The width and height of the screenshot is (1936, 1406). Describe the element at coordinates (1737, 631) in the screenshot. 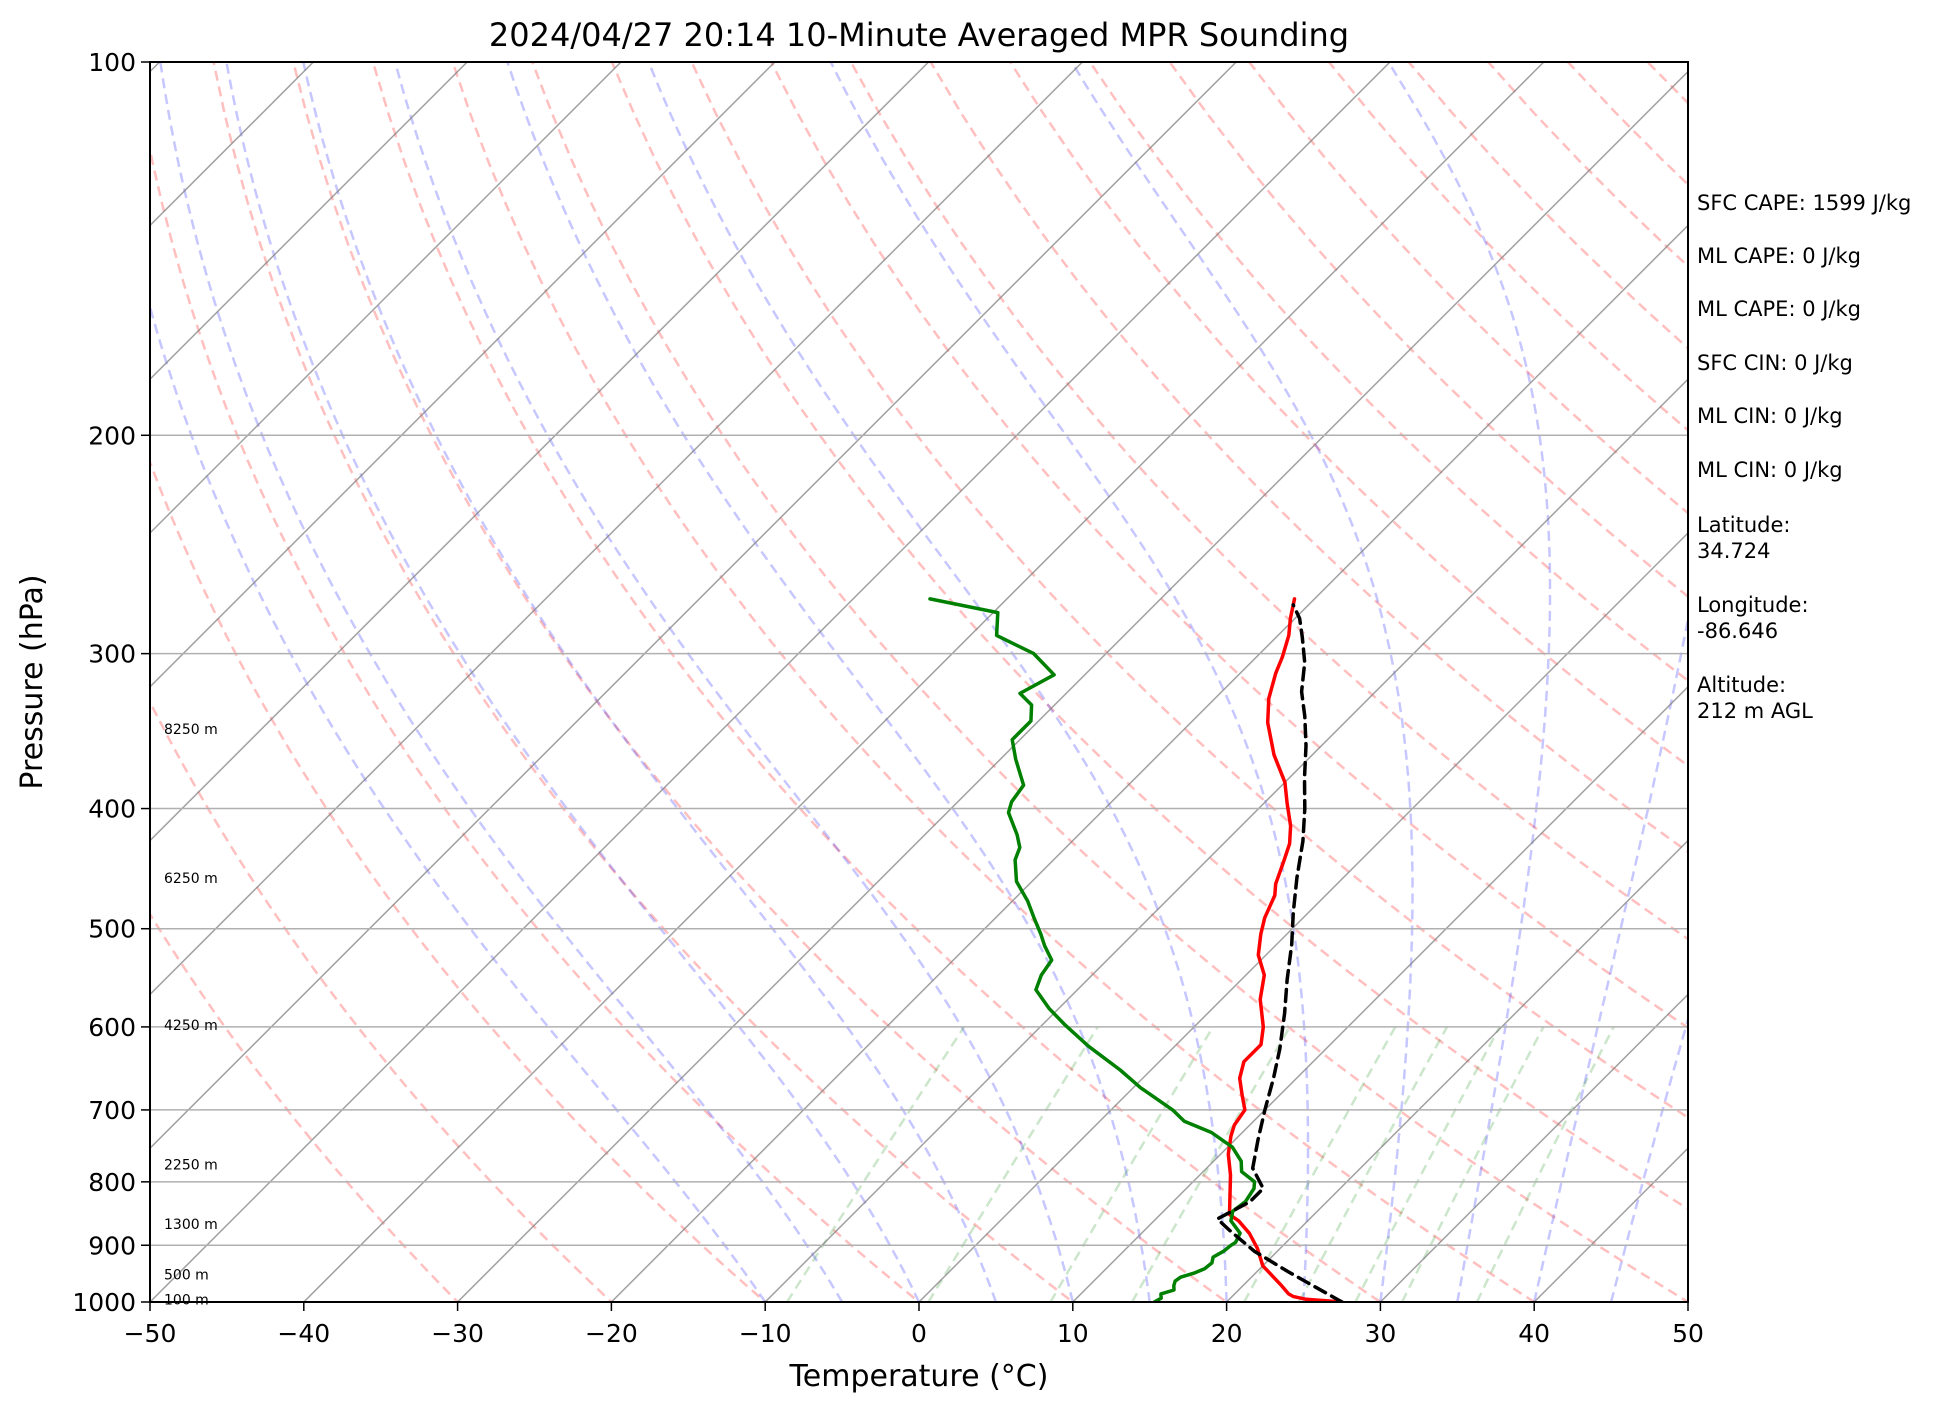

I see `longitude-value: -86.646` at that location.